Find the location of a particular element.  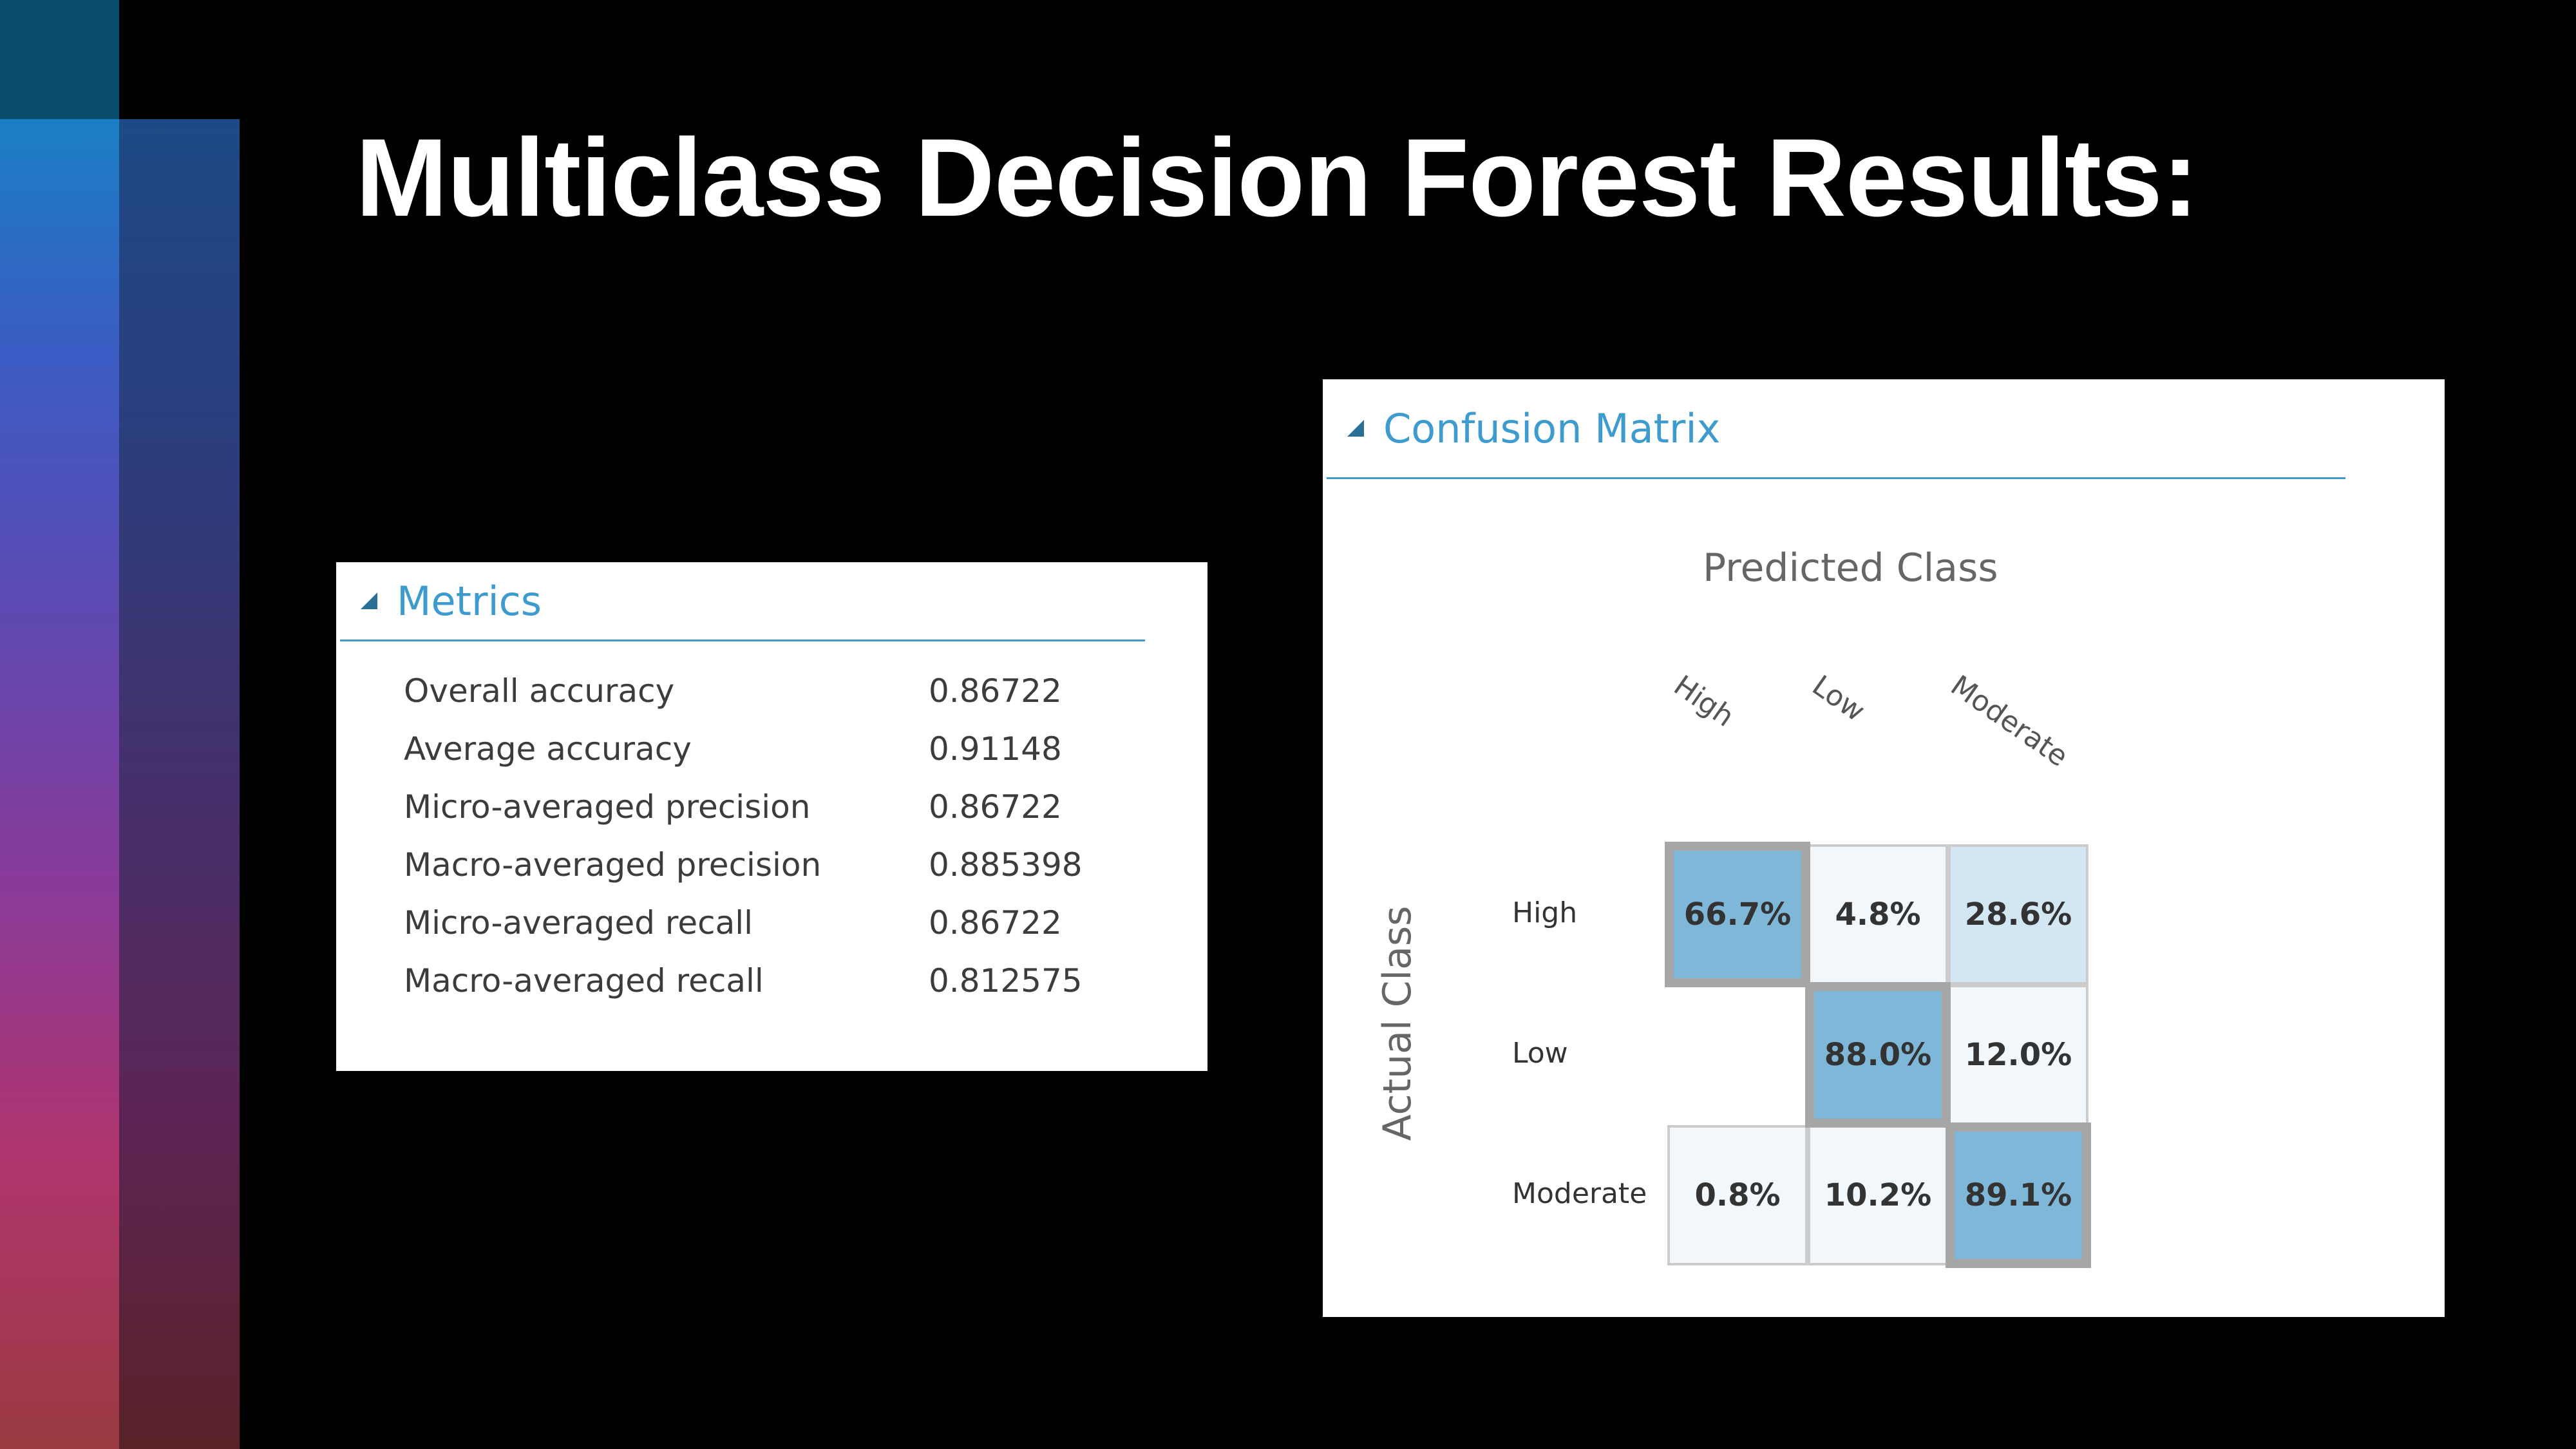

metrics-header: Metrics is located at coordinates (743, 602).